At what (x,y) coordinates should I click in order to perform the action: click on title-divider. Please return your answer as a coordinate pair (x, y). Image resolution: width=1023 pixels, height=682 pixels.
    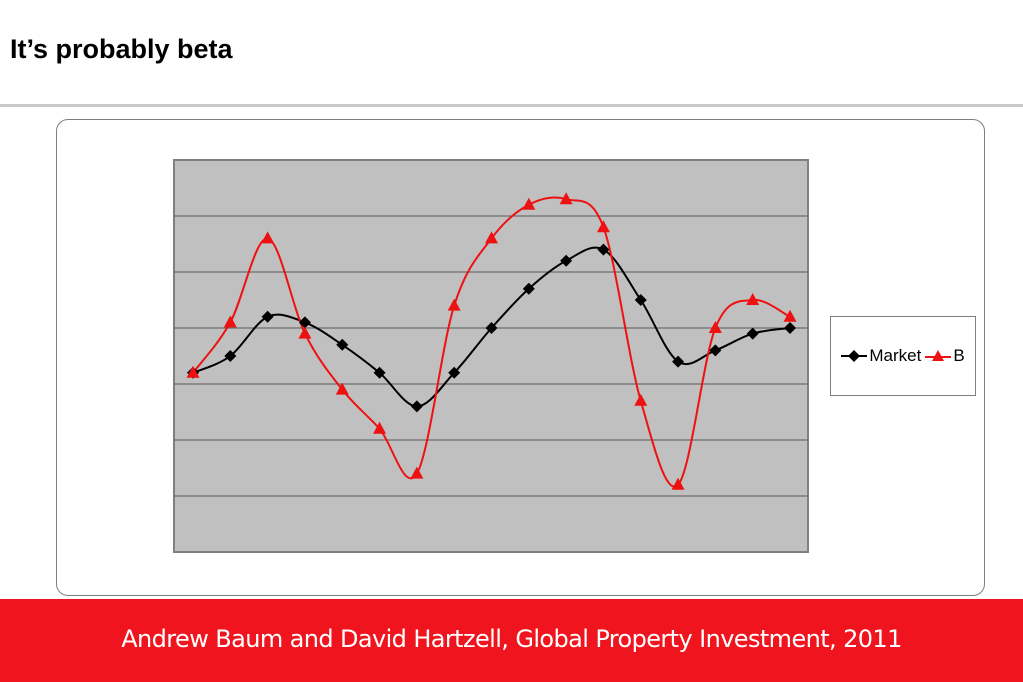
    Looking at the image, I should click on (511, 105).